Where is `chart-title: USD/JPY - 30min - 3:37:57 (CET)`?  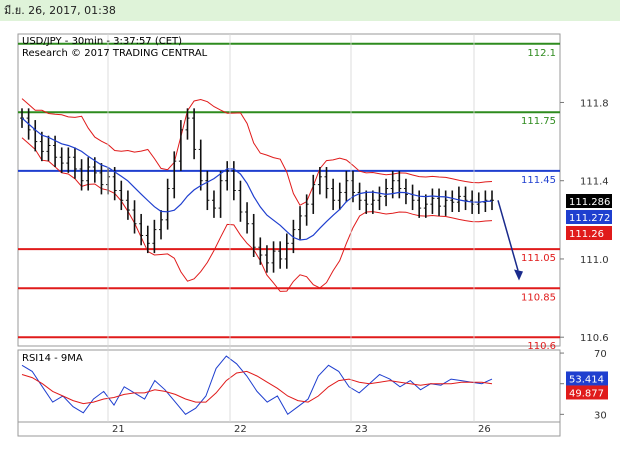 chart-title: USD/JPY - 30min - 3:37:57 (CET) is located at coordinates (102, 41).